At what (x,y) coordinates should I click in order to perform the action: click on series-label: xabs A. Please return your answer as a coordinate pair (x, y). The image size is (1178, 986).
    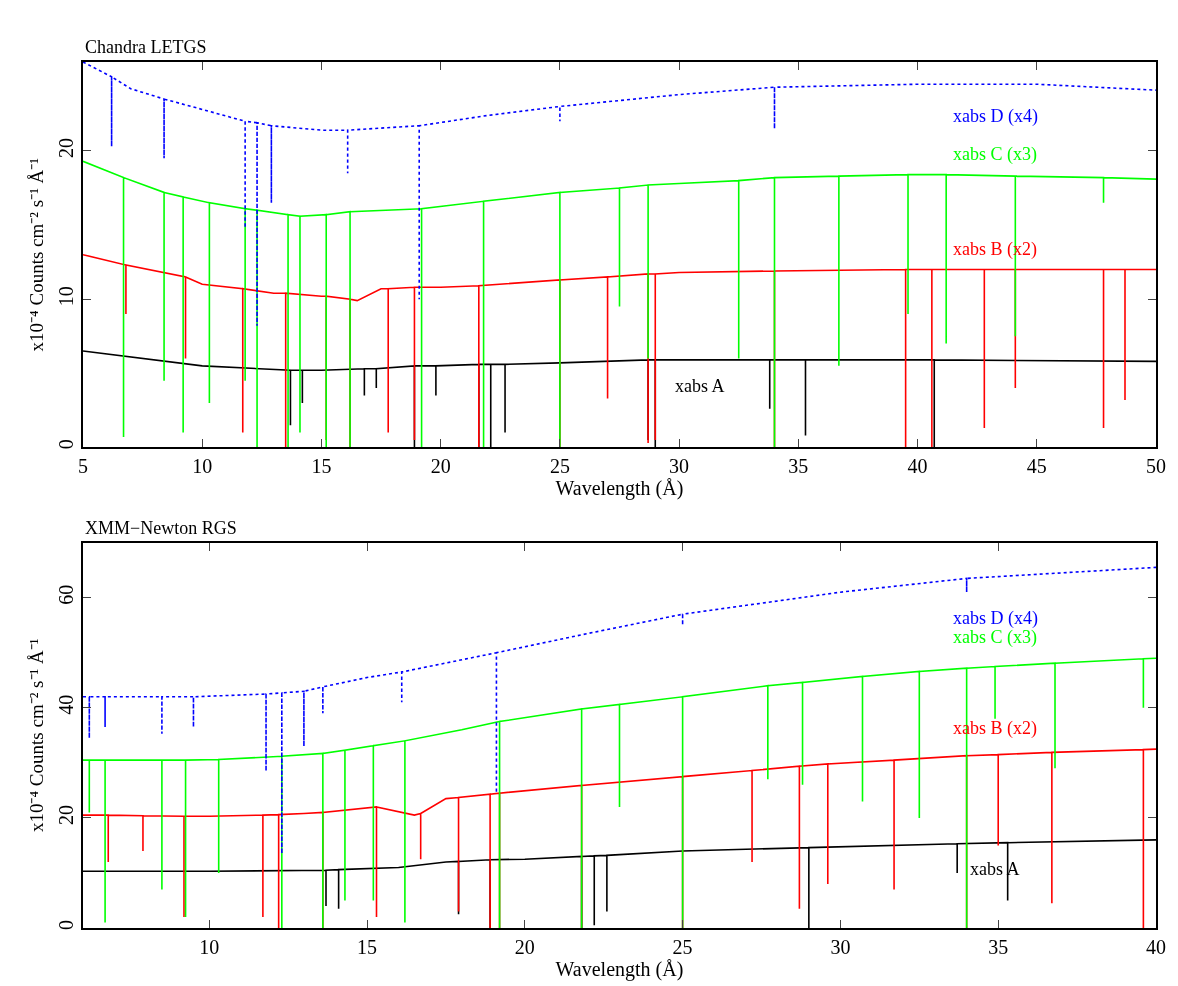
    Looking at the image, I should click on (700, 386).